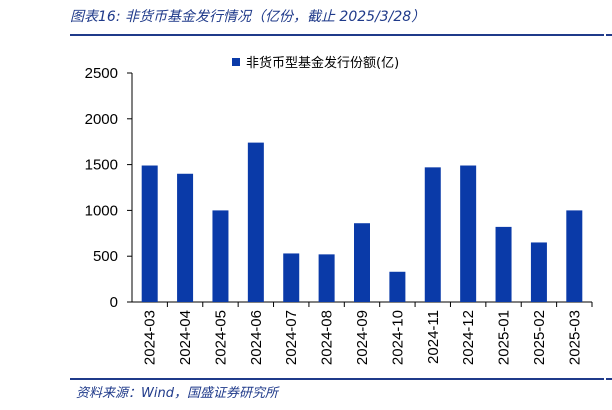 The width and height of the screenshot is (612, 410). Describe the element at coordinates (109, 188) in the screenshot. I see `y-axis: 0 500 1000 1500 2000 2500` at that location.